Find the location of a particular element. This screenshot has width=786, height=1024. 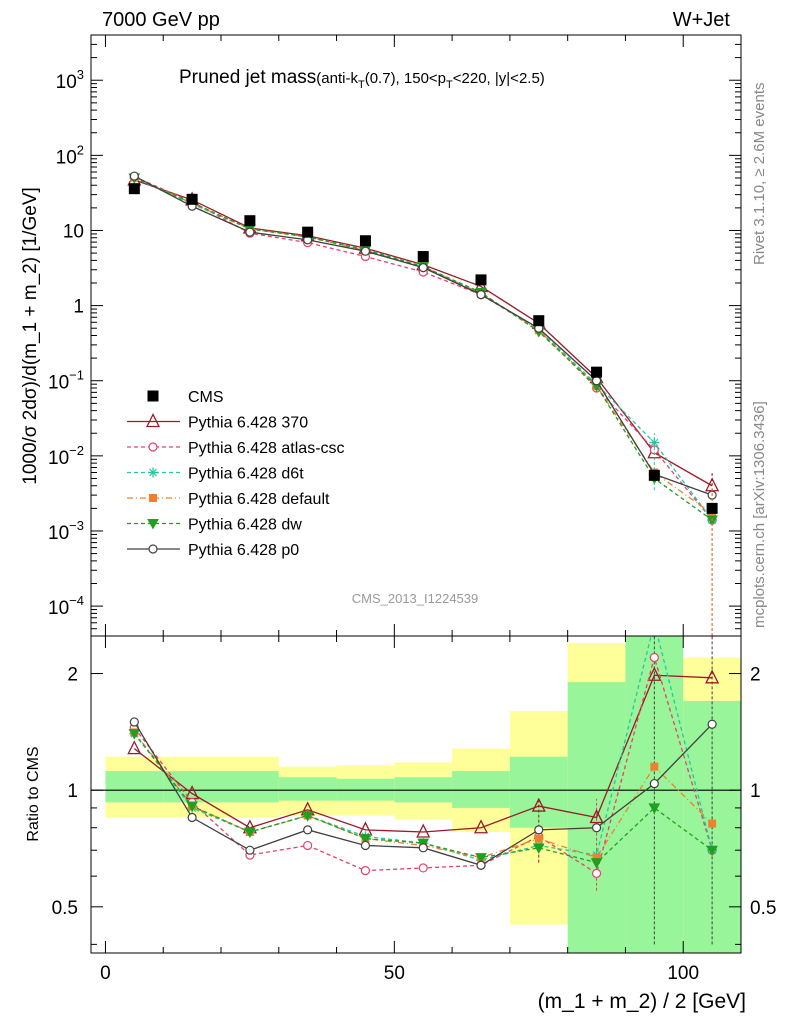

y-tick-label: 10⁻⁴ is located at coordinates (66, 606).